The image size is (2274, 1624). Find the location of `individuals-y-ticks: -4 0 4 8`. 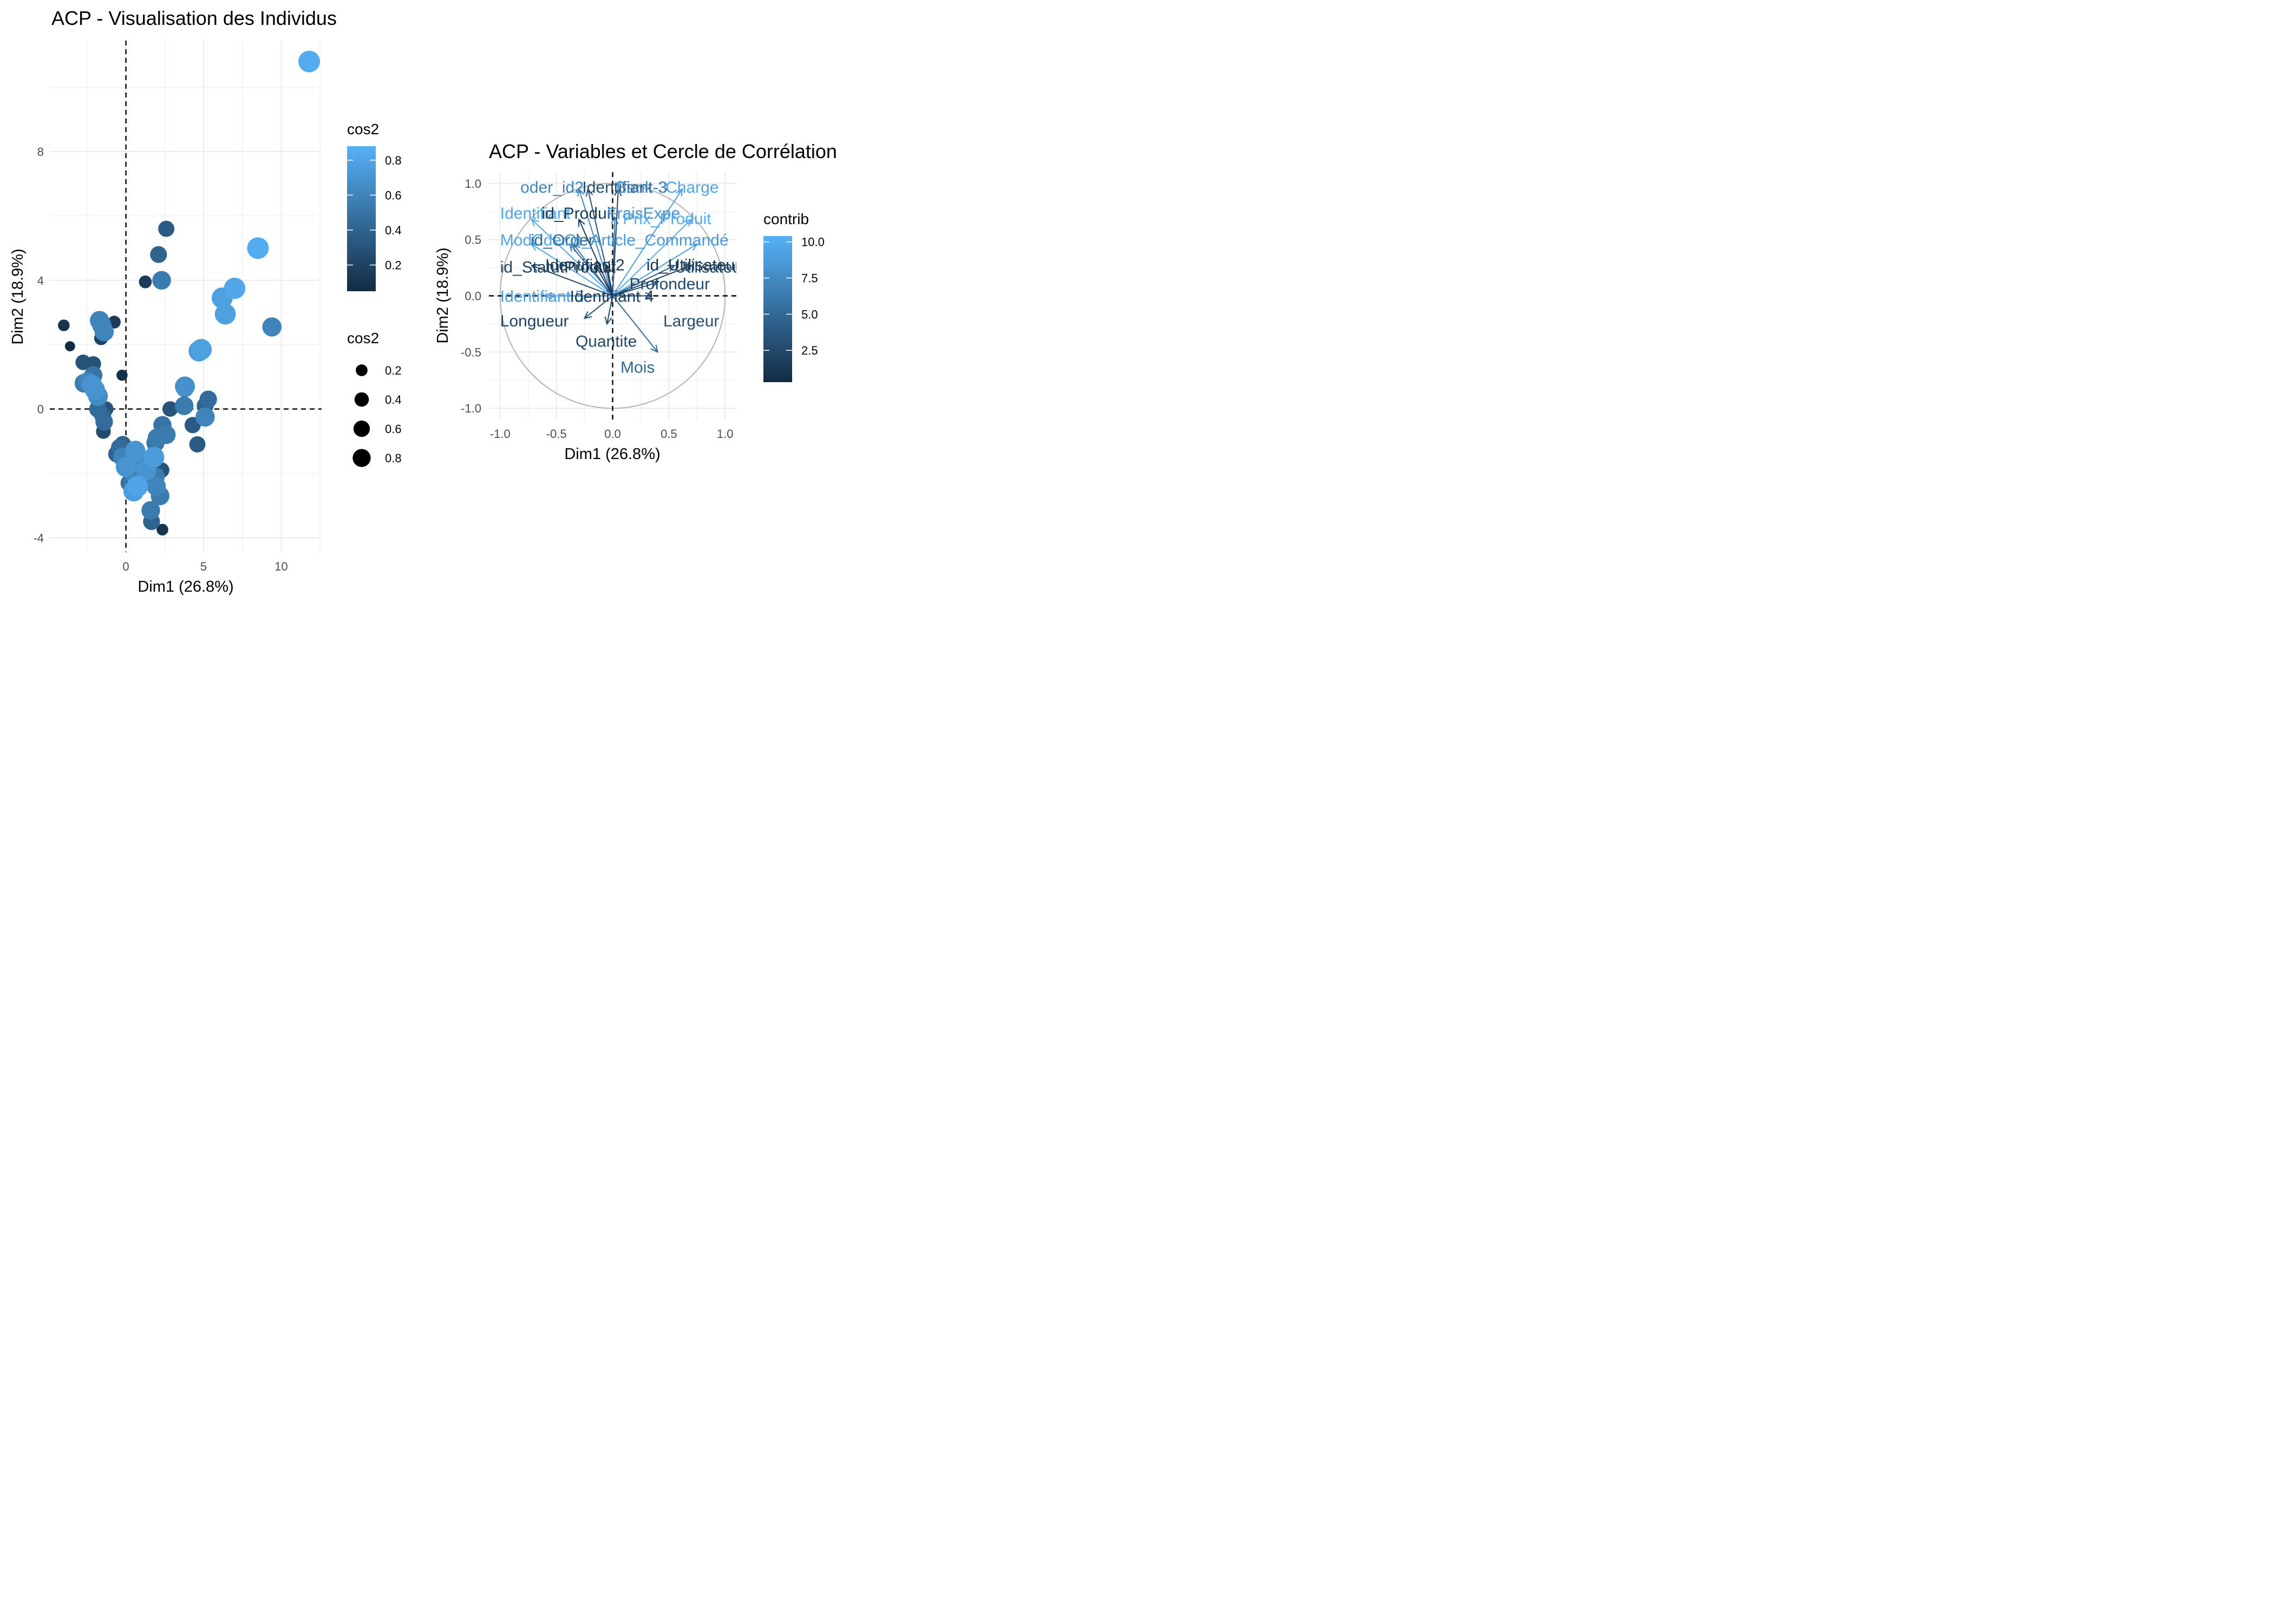

individuals-y-ticks: -4 0 4 8 is located at coordinates (39, 345).